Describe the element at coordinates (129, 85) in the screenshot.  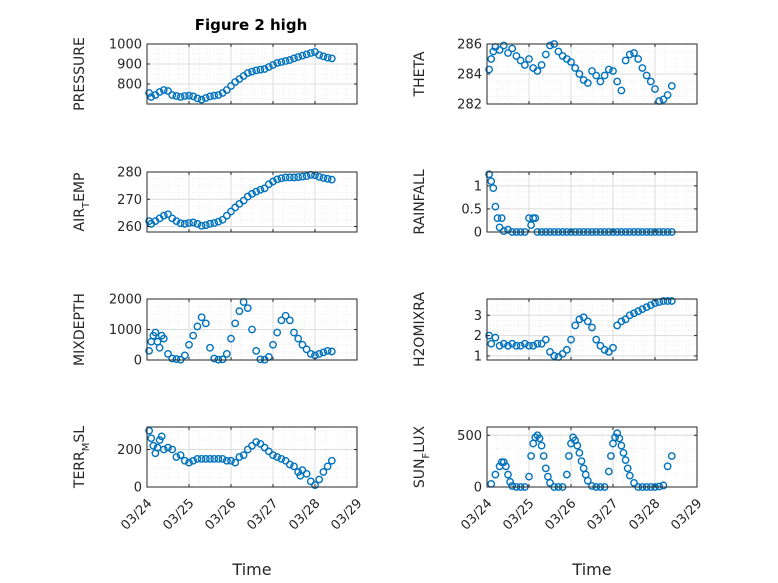
I see `y-tick-label: 800` at that location.